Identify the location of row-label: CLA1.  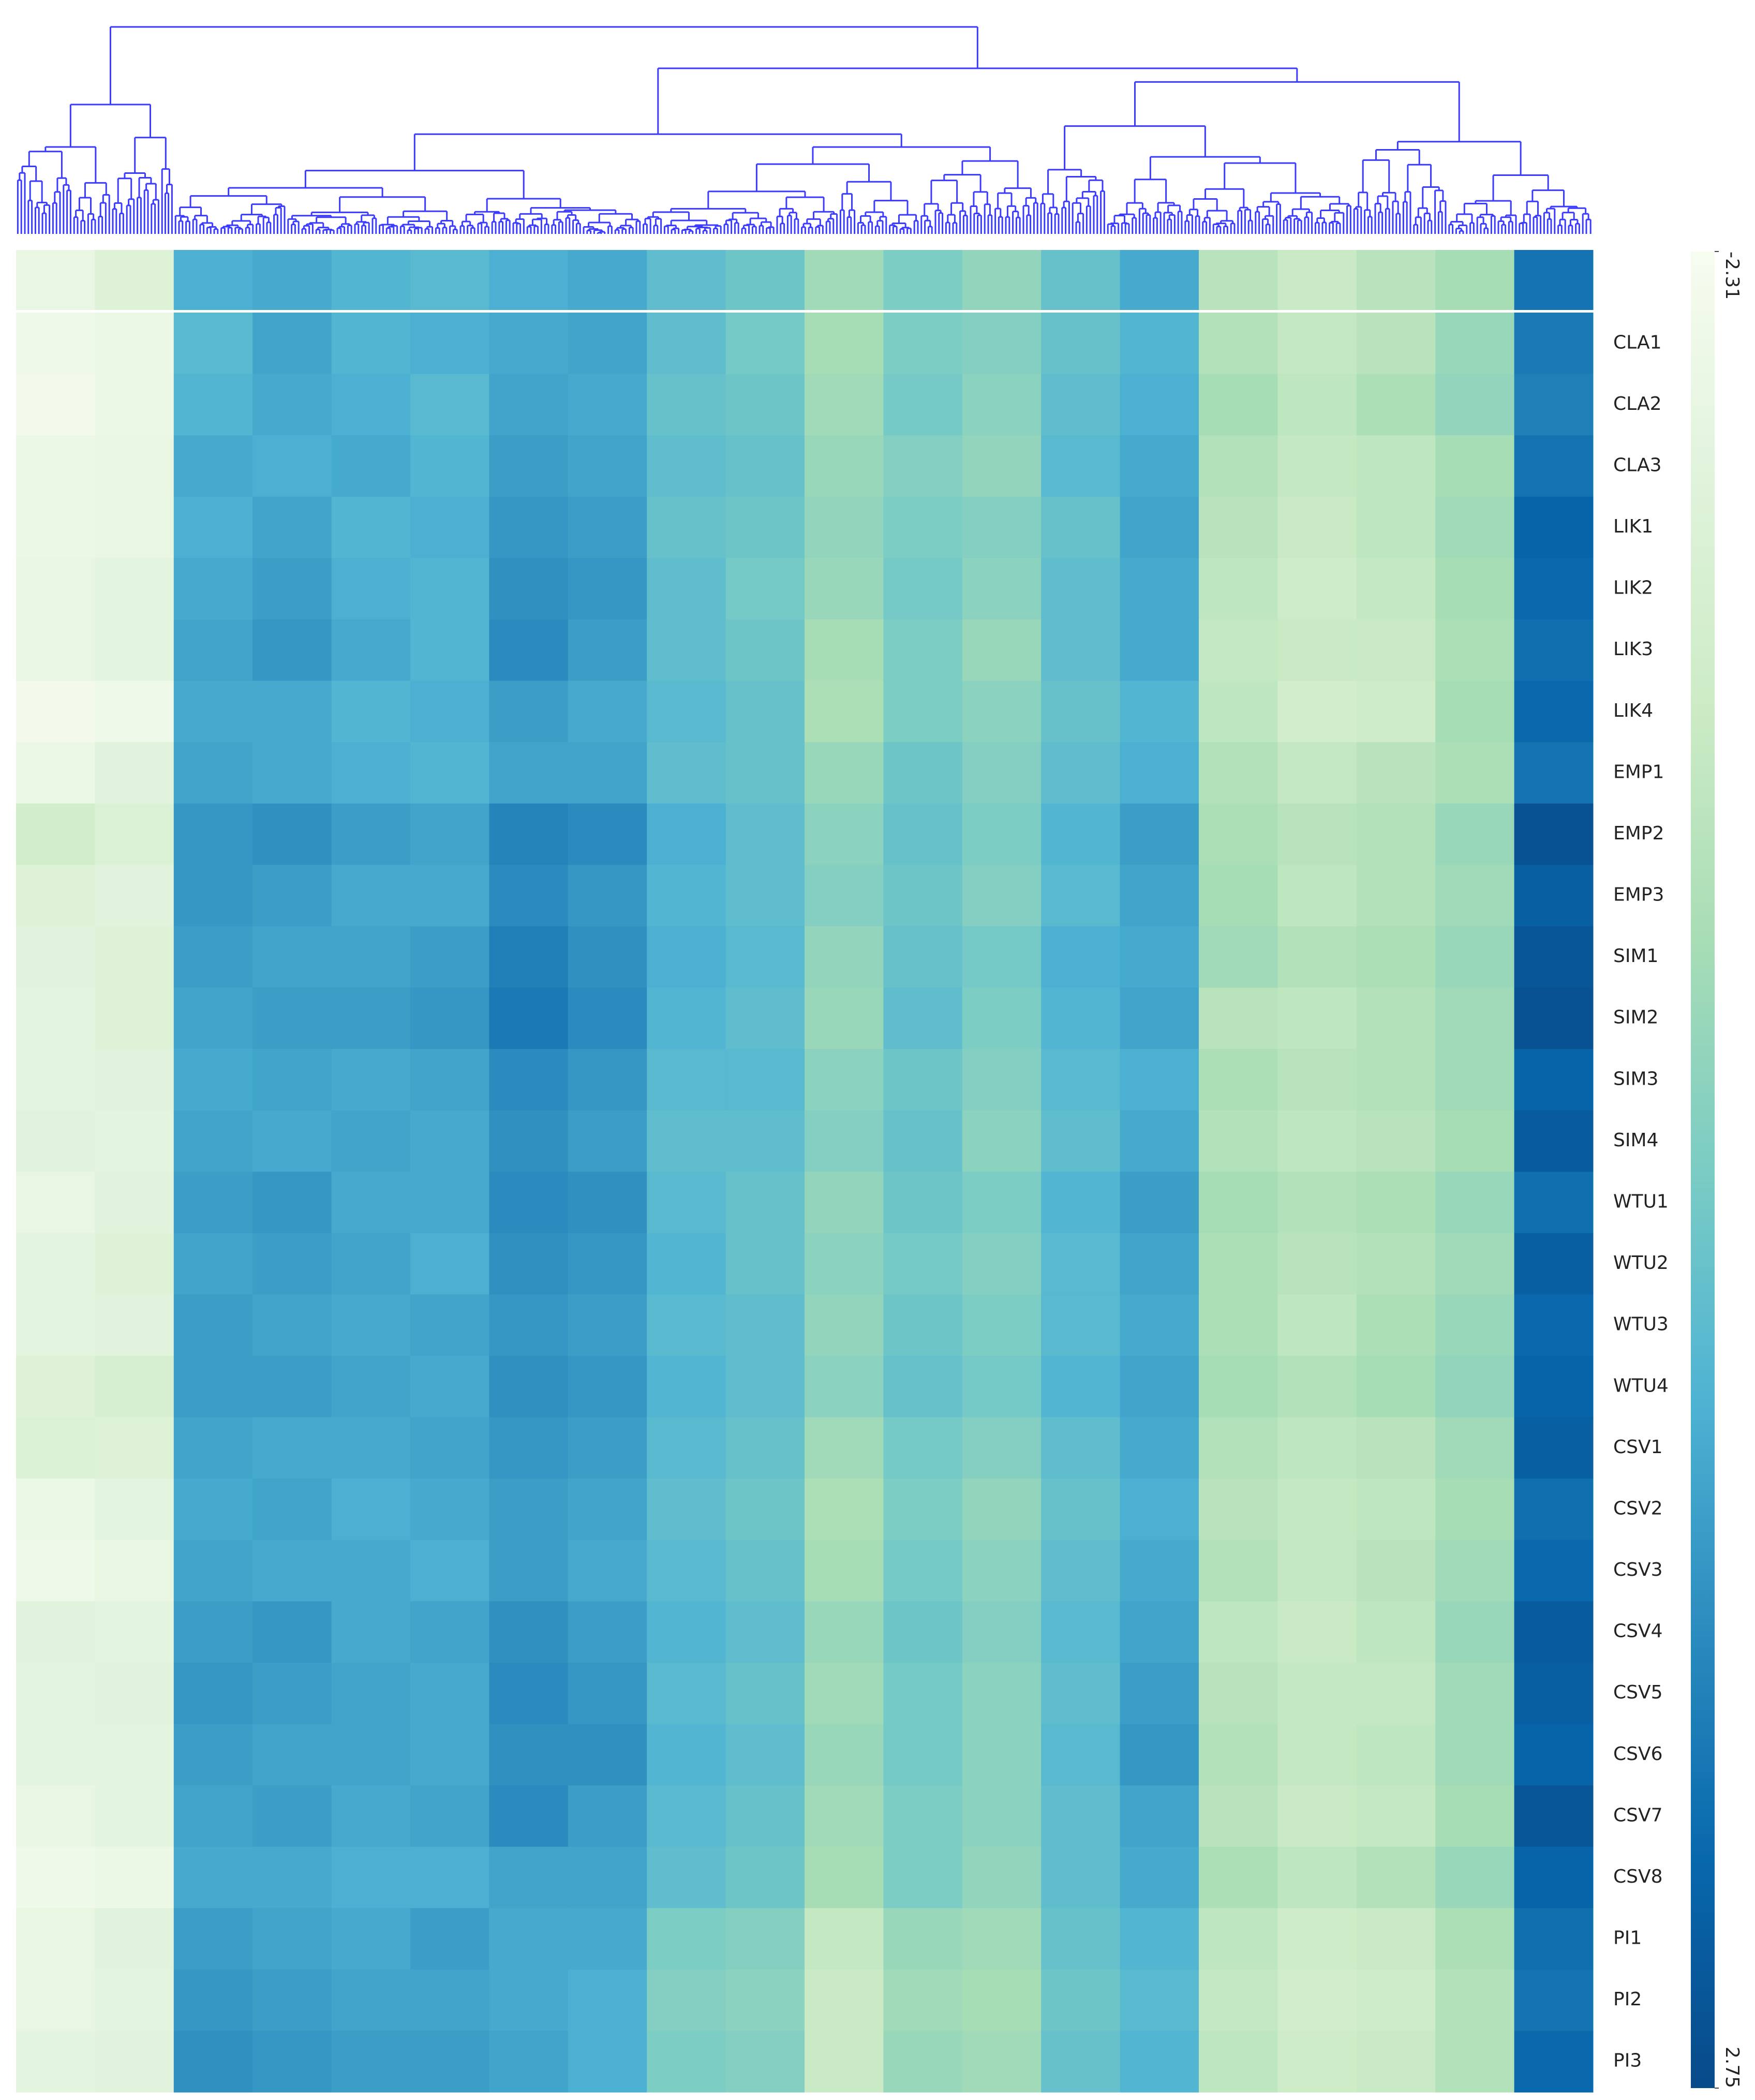
(1638, 342).